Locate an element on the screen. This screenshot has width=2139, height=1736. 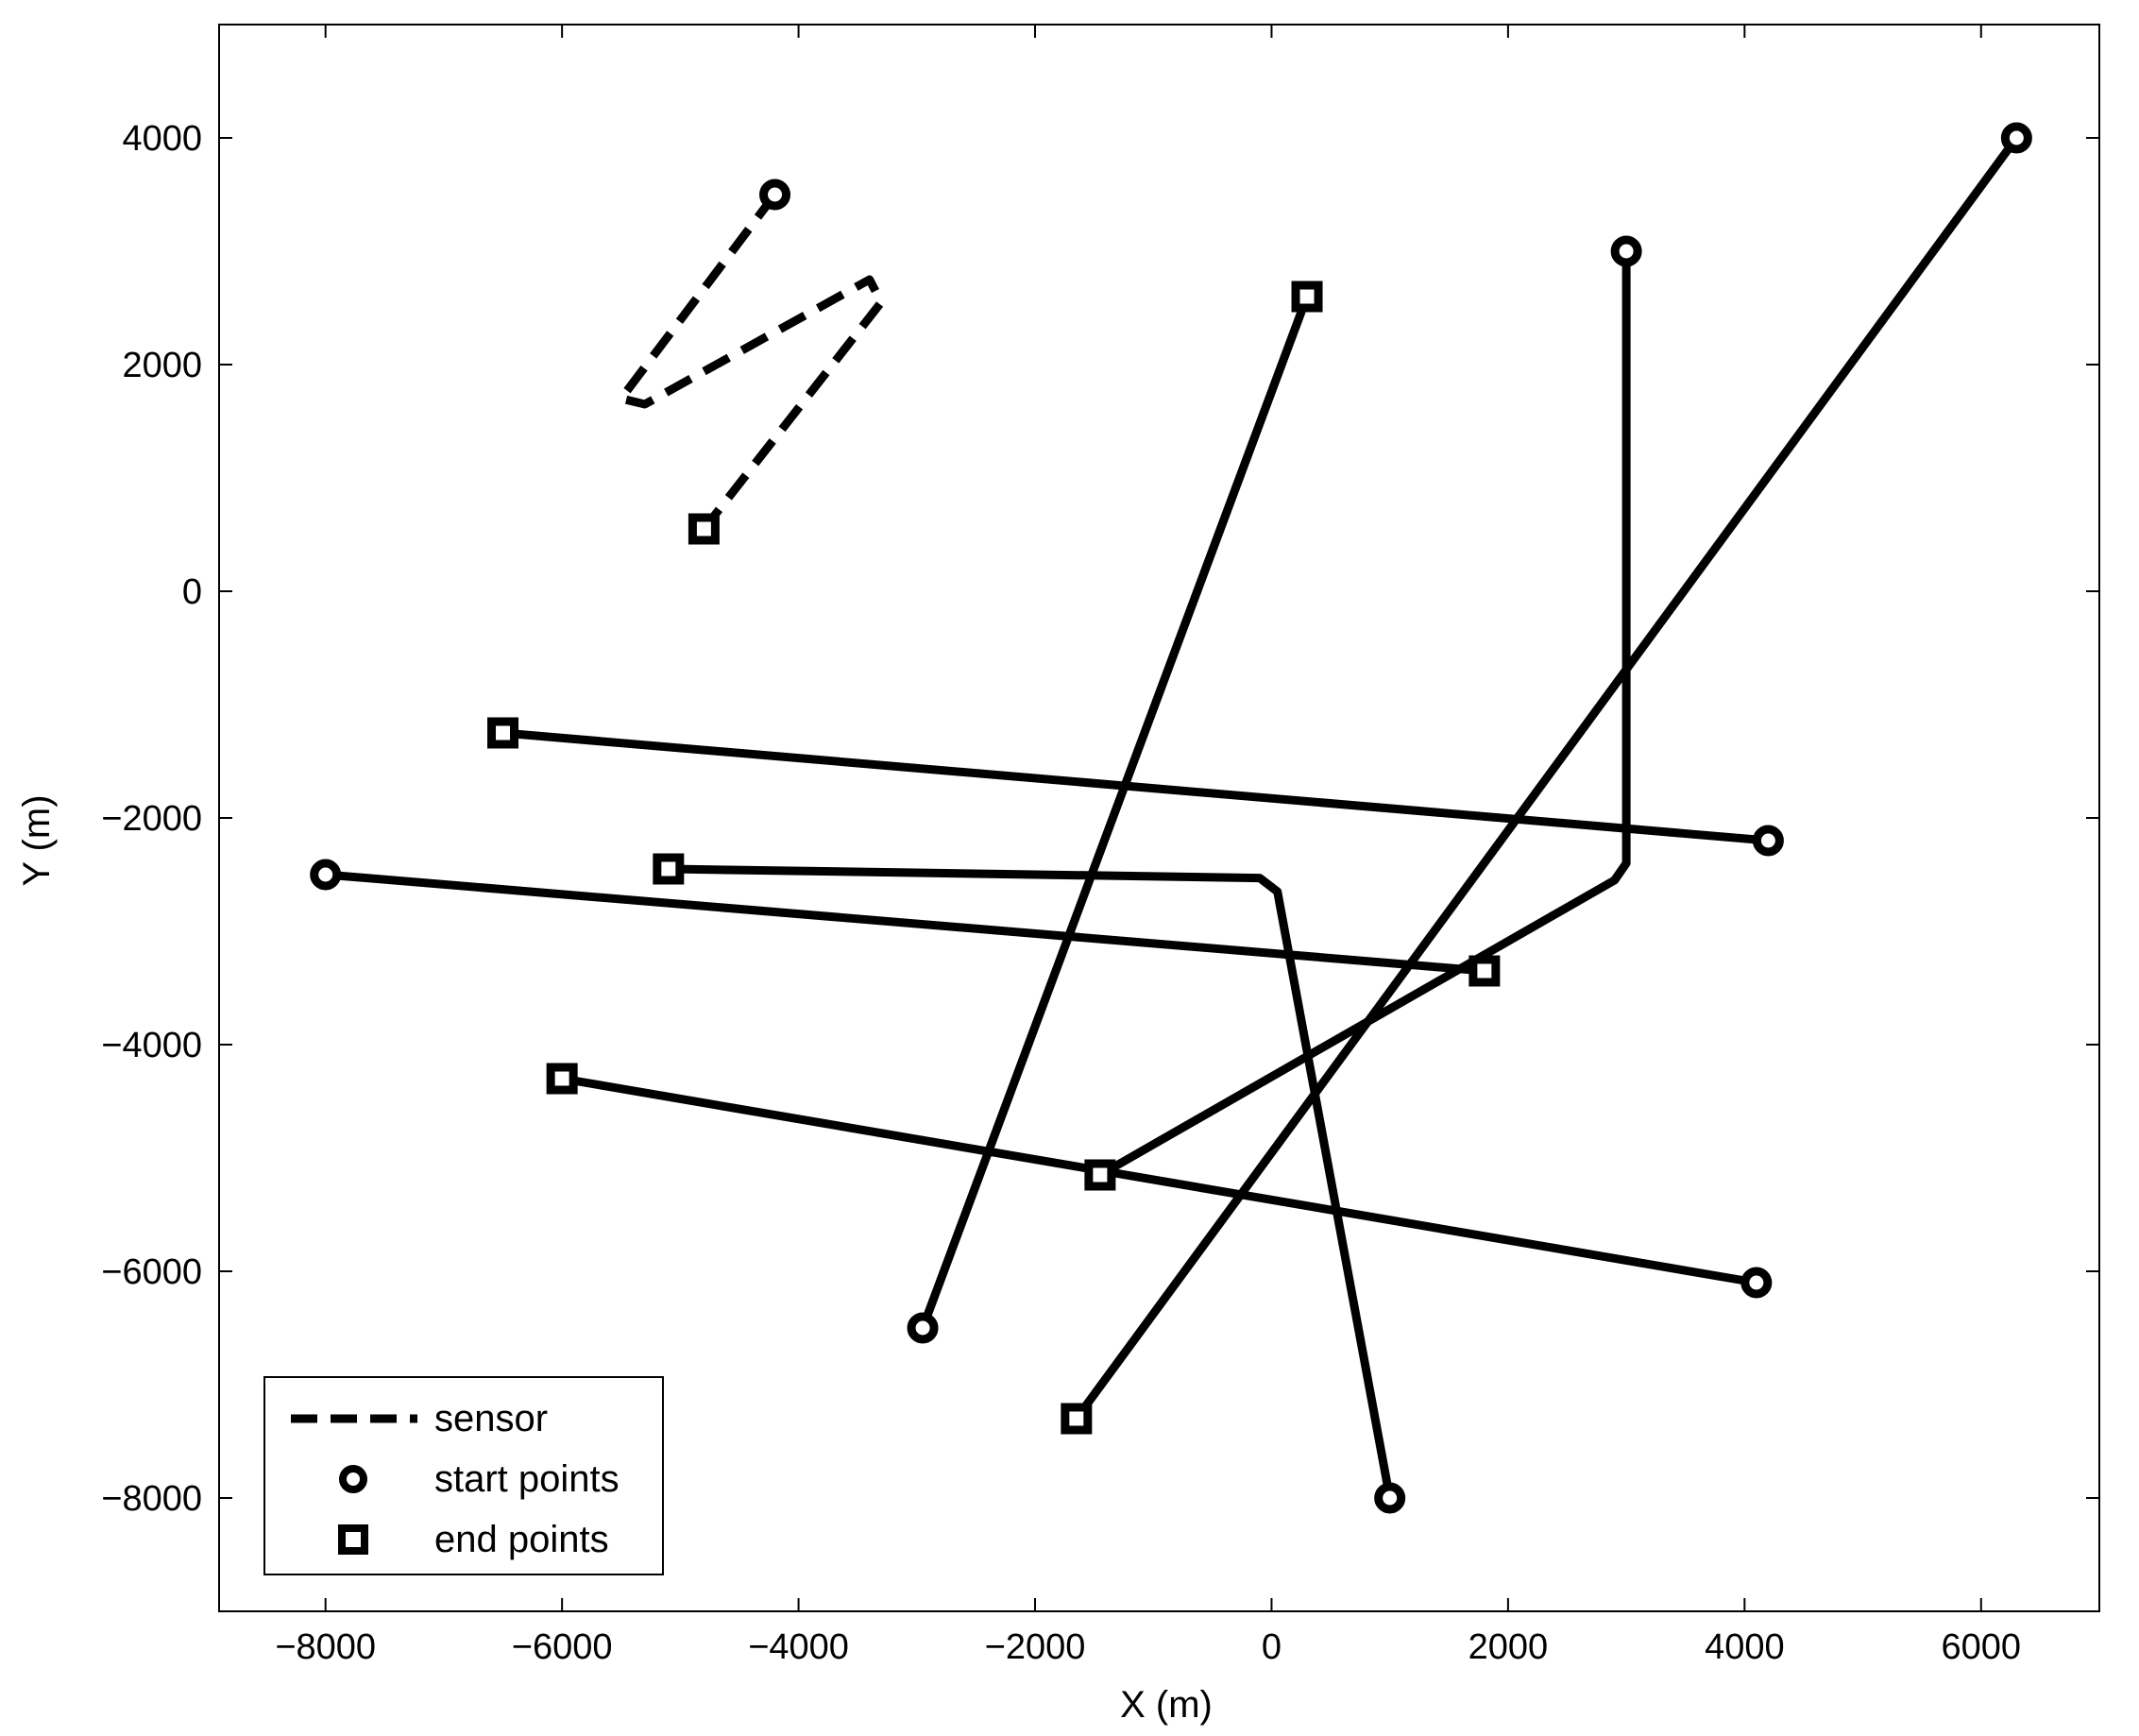
legend: sensor start points end points is located at coordinates (463, 1475).